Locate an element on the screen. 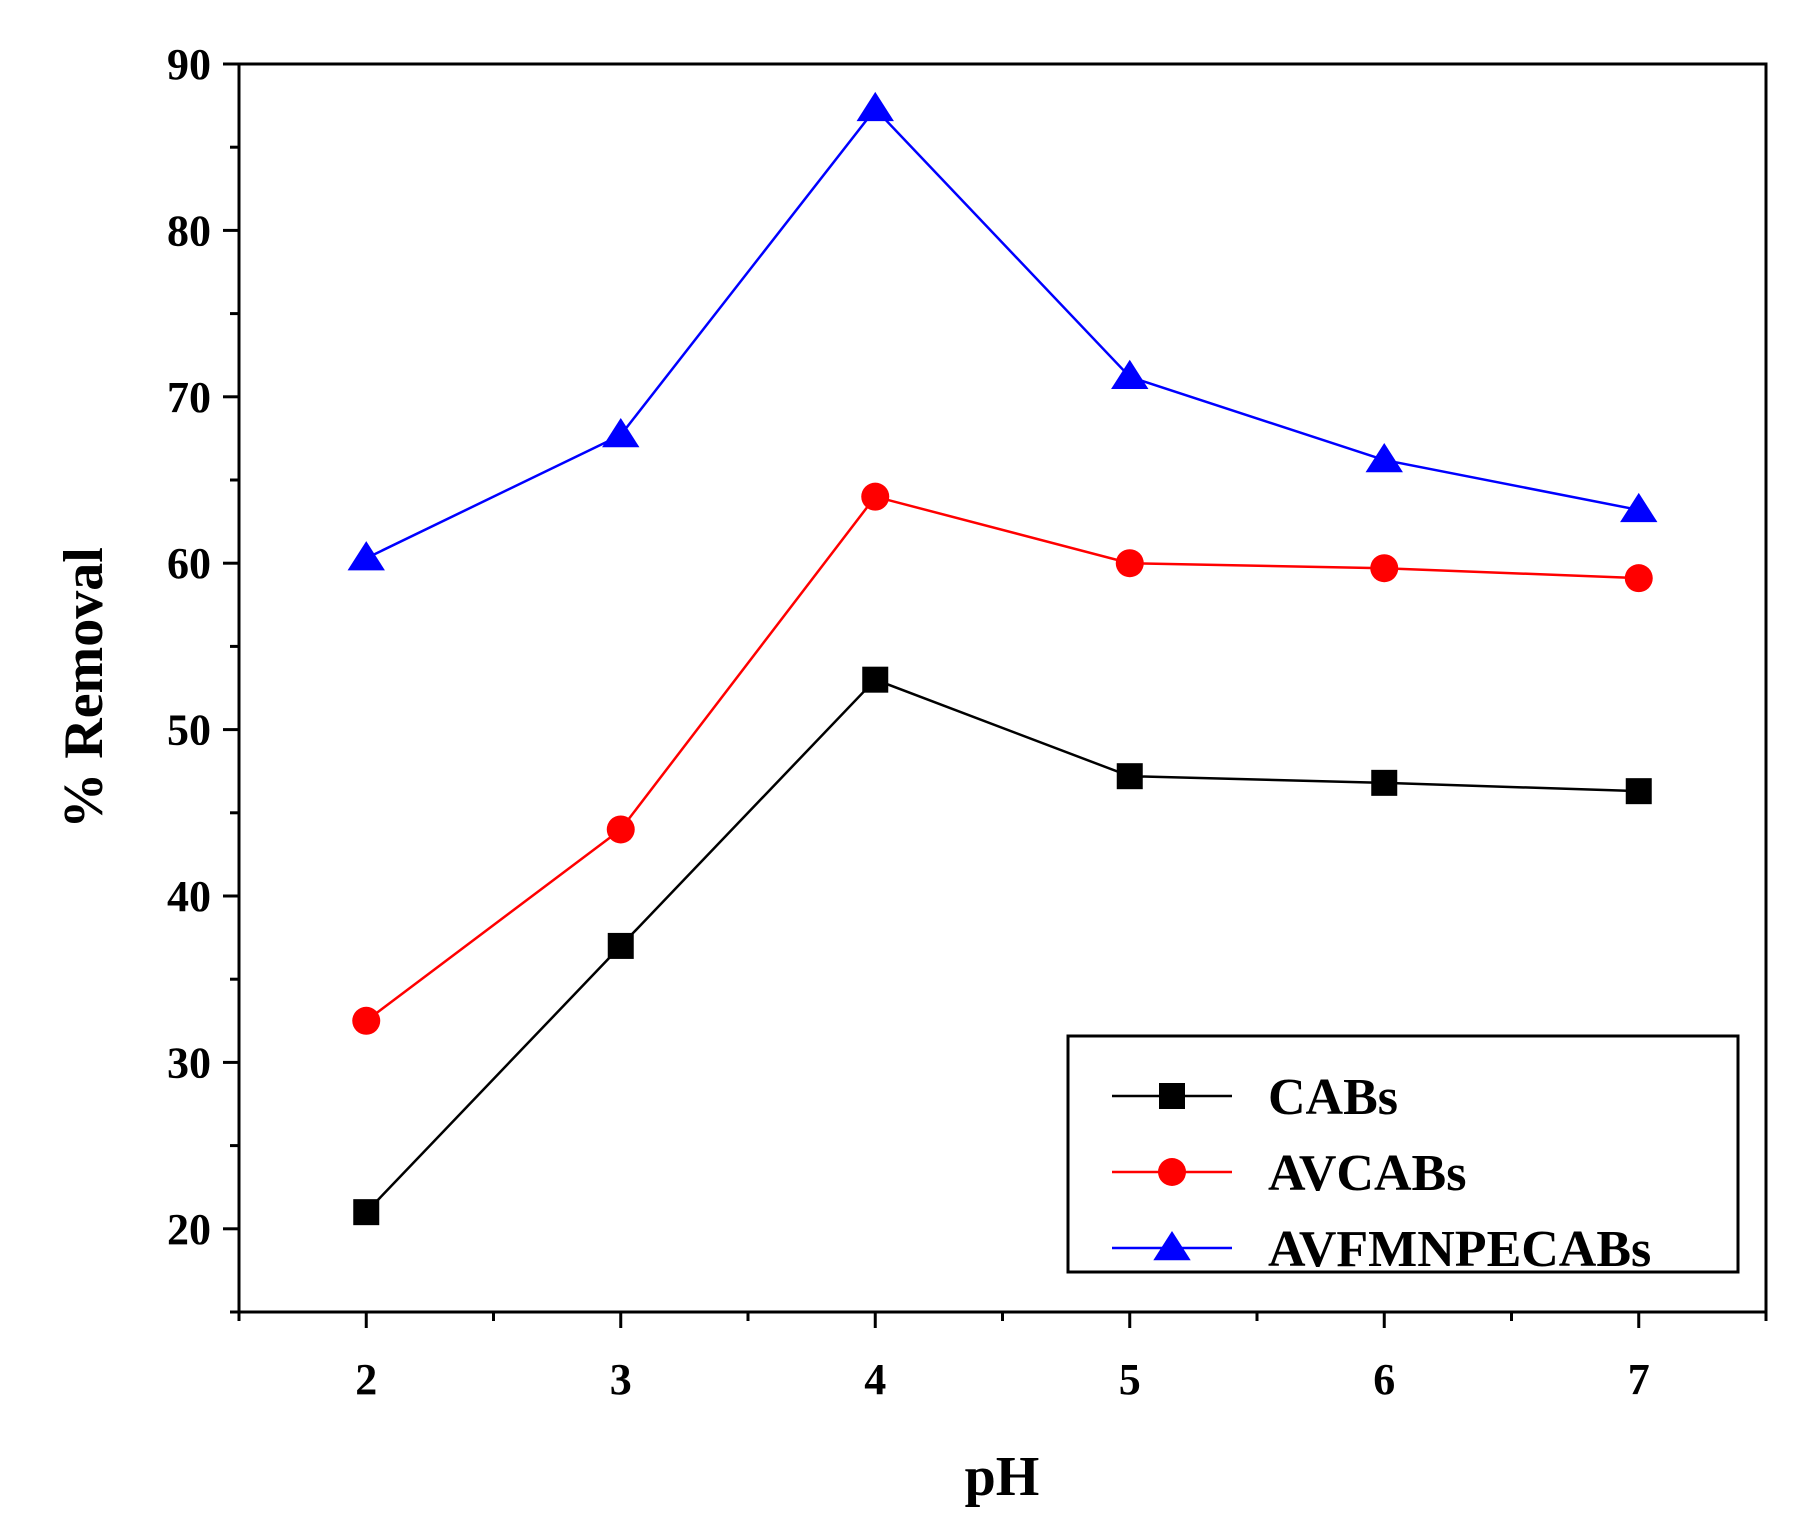  y-tick-label: 50 is located at coordinates (189, 730).